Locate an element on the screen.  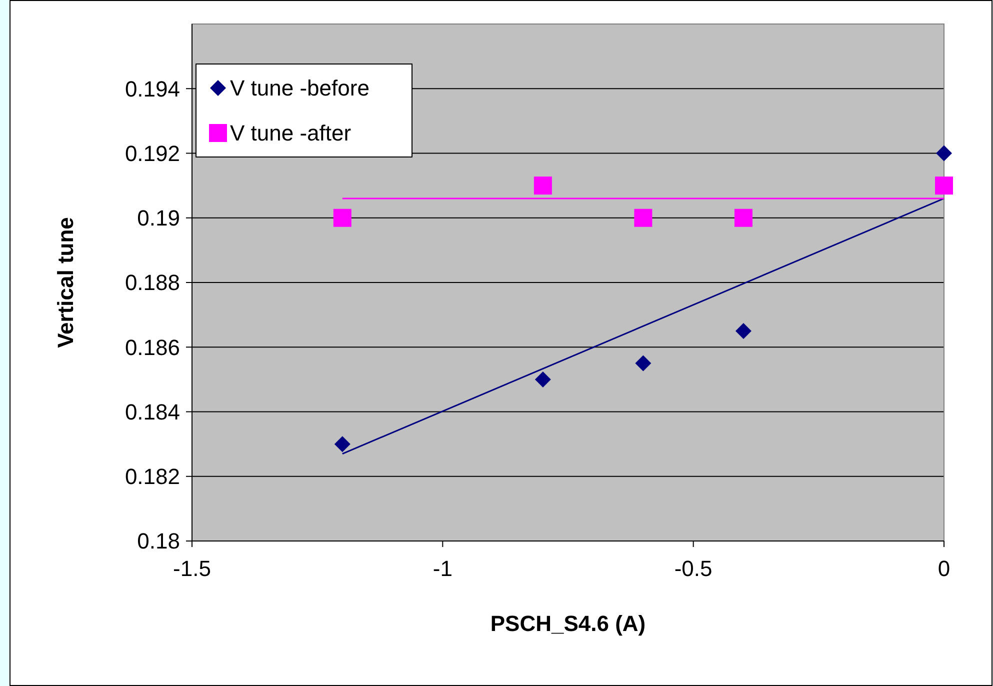
x-tick-label: -1 is located at coordinates (442, 568).